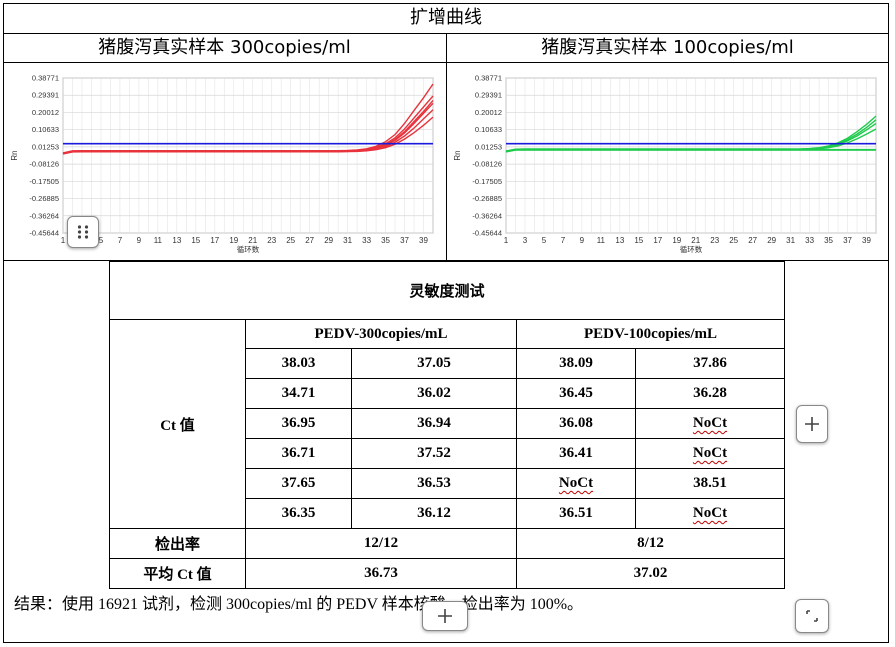 This screenshot has width=895, height=647. I want to click on table-row: 38.03 37.05 38.09 37.86, so click(447, 363).